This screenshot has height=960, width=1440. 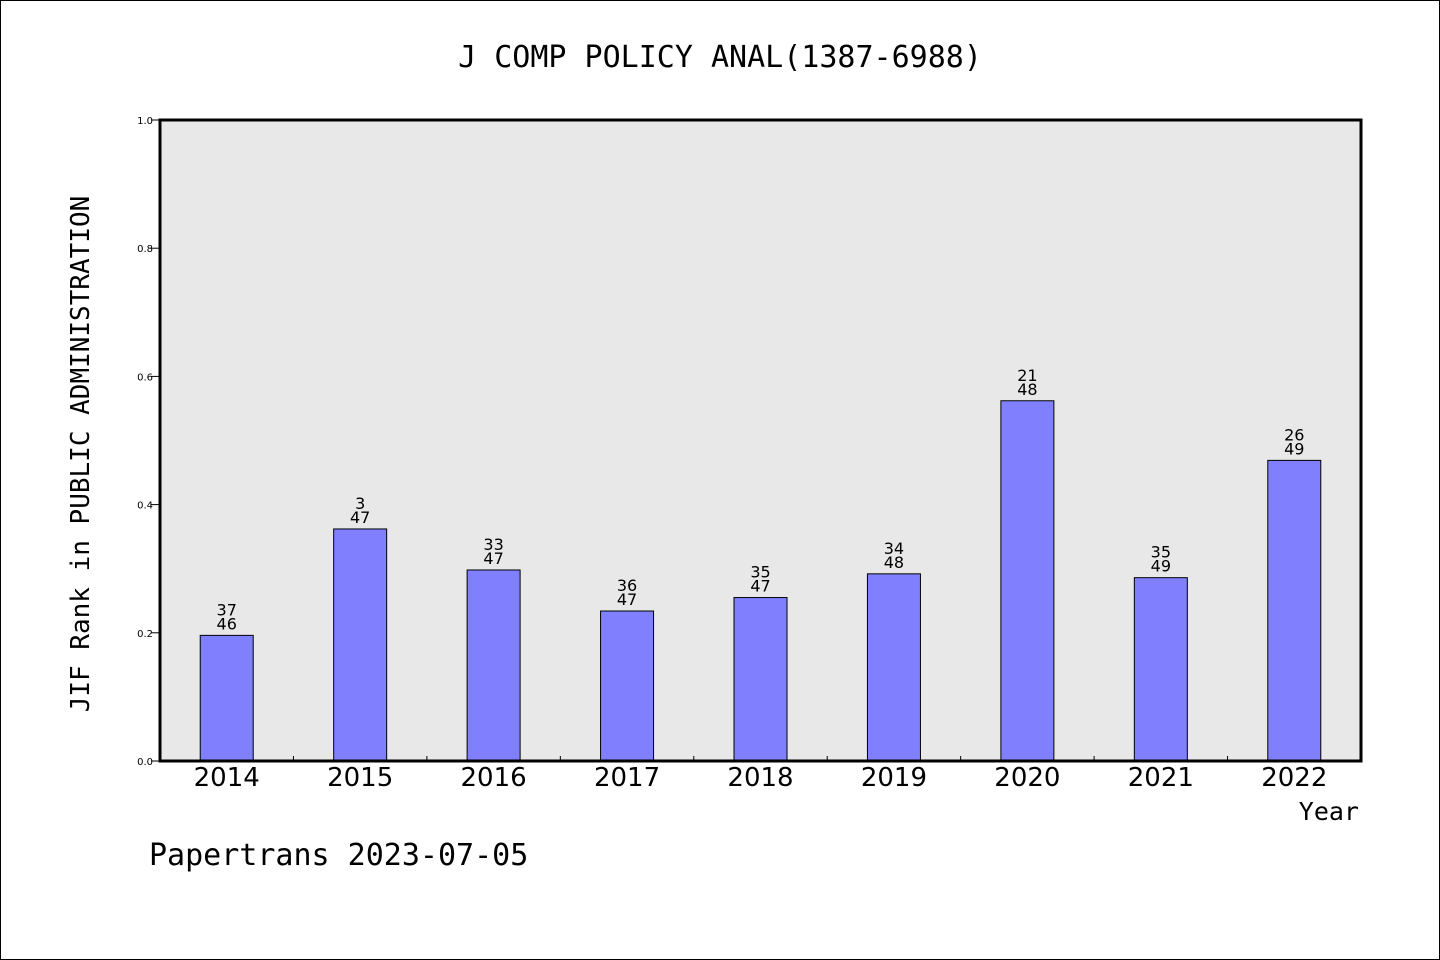 I want to click on bar-2021, so click(x=1160, y=669).